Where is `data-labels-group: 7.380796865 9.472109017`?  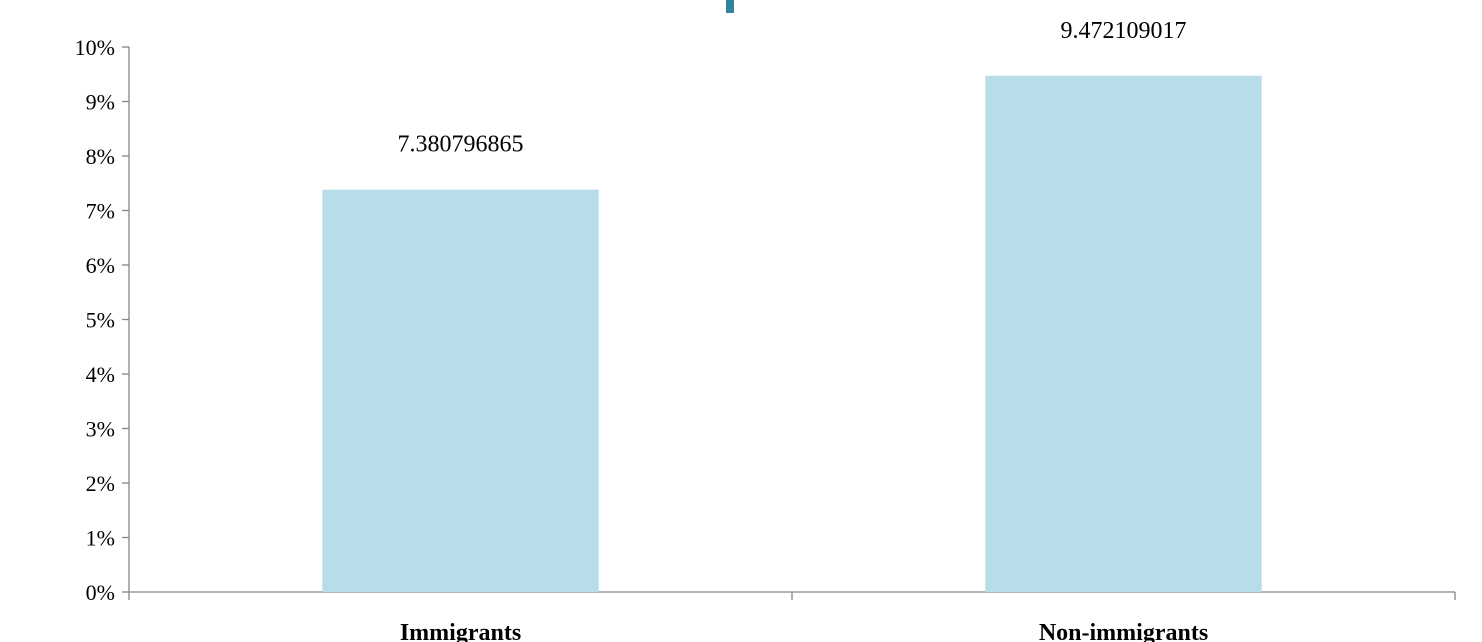
data-labels-group: 7.380796865 9.472109017 is located at coordinates (792, 88).